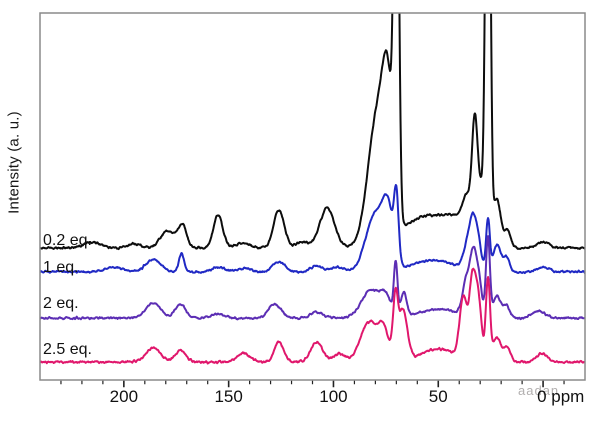  Describe the element at coordinates (124, 396) in the screenshot. I see `x-tick-label-200: 200` at that location.